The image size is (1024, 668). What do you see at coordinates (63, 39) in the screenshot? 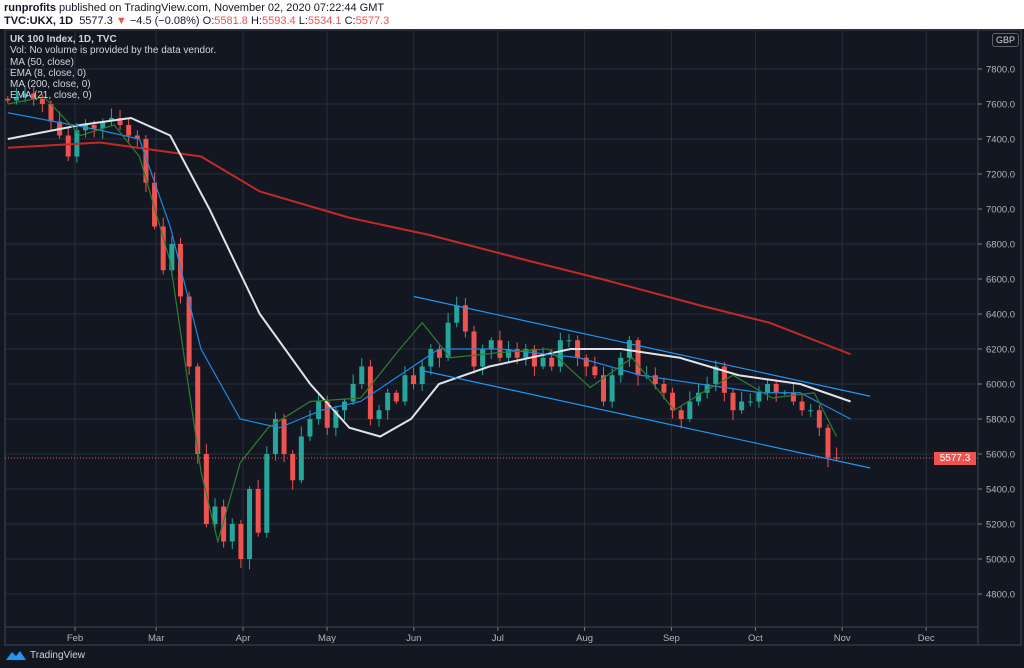
I see `legend-title: UK 100 Index, 1D, TVC` at bounding box center [63, 39].